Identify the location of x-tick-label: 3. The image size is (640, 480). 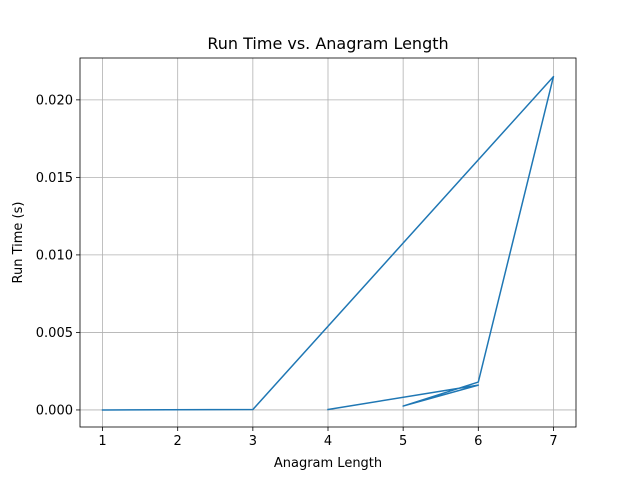
(253, 441).